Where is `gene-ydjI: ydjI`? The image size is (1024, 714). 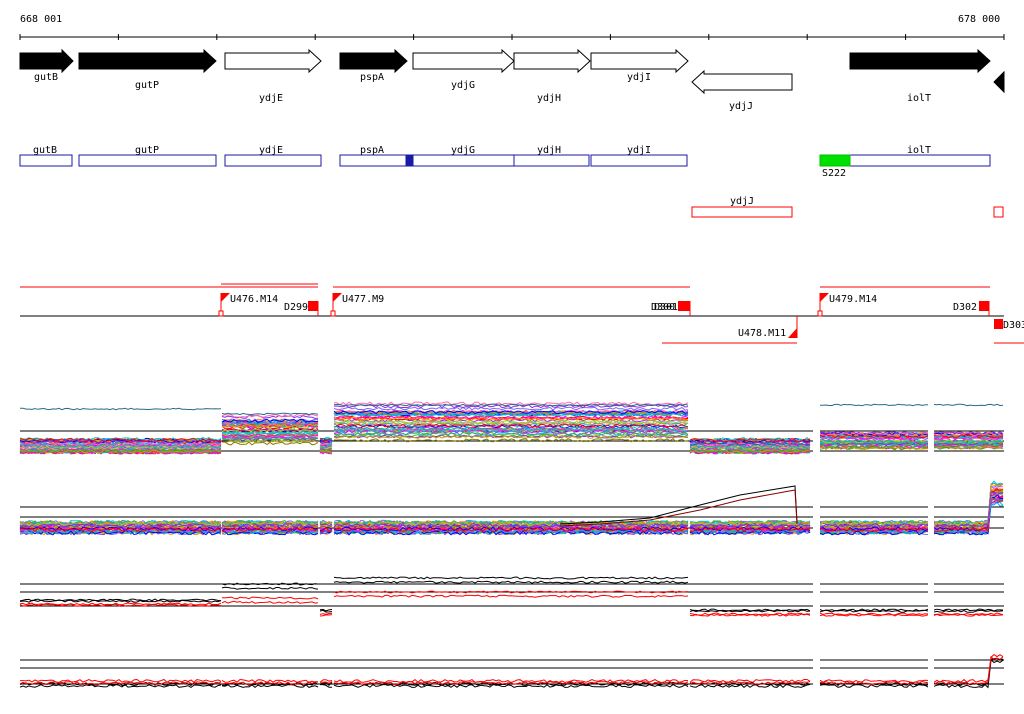 gene-ydjI: ydjI is located at coordinates (639, 65).